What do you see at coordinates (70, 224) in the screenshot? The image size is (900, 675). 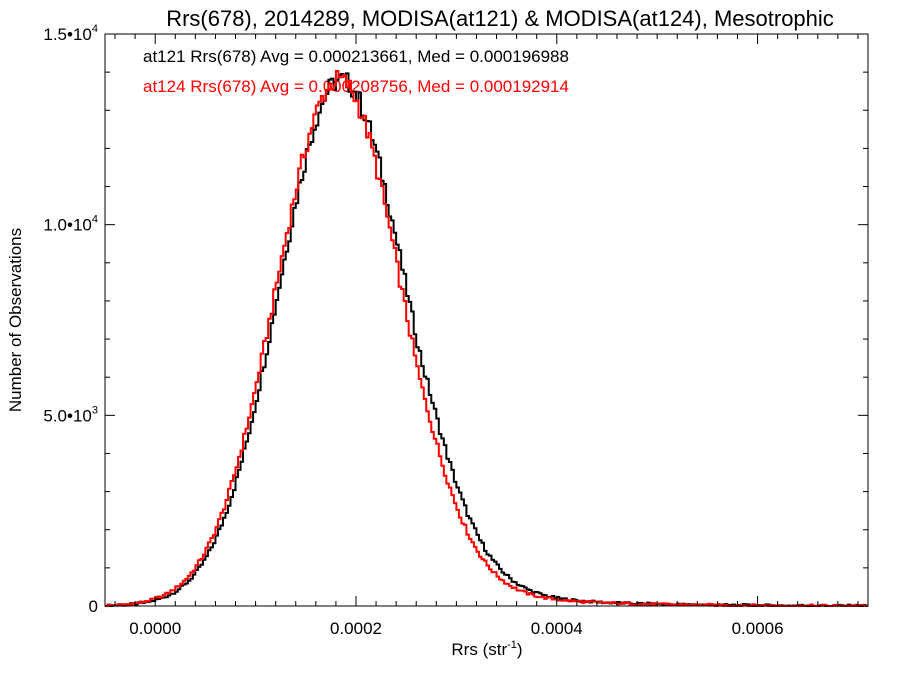 I see `y-tick-label: 1.0•104` at bounding box center [70, 224].